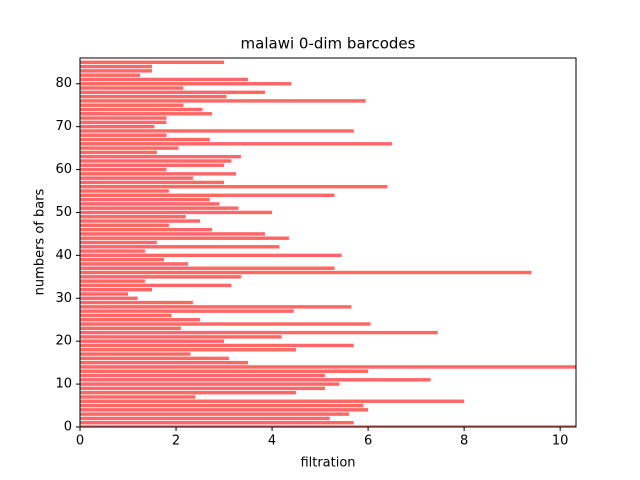 This screenshot has height=480, width=640. What do you see at coordinates (272, 441) in the screenshot?
I see `x-tick-label: 4` at bounding box center [272, 441].